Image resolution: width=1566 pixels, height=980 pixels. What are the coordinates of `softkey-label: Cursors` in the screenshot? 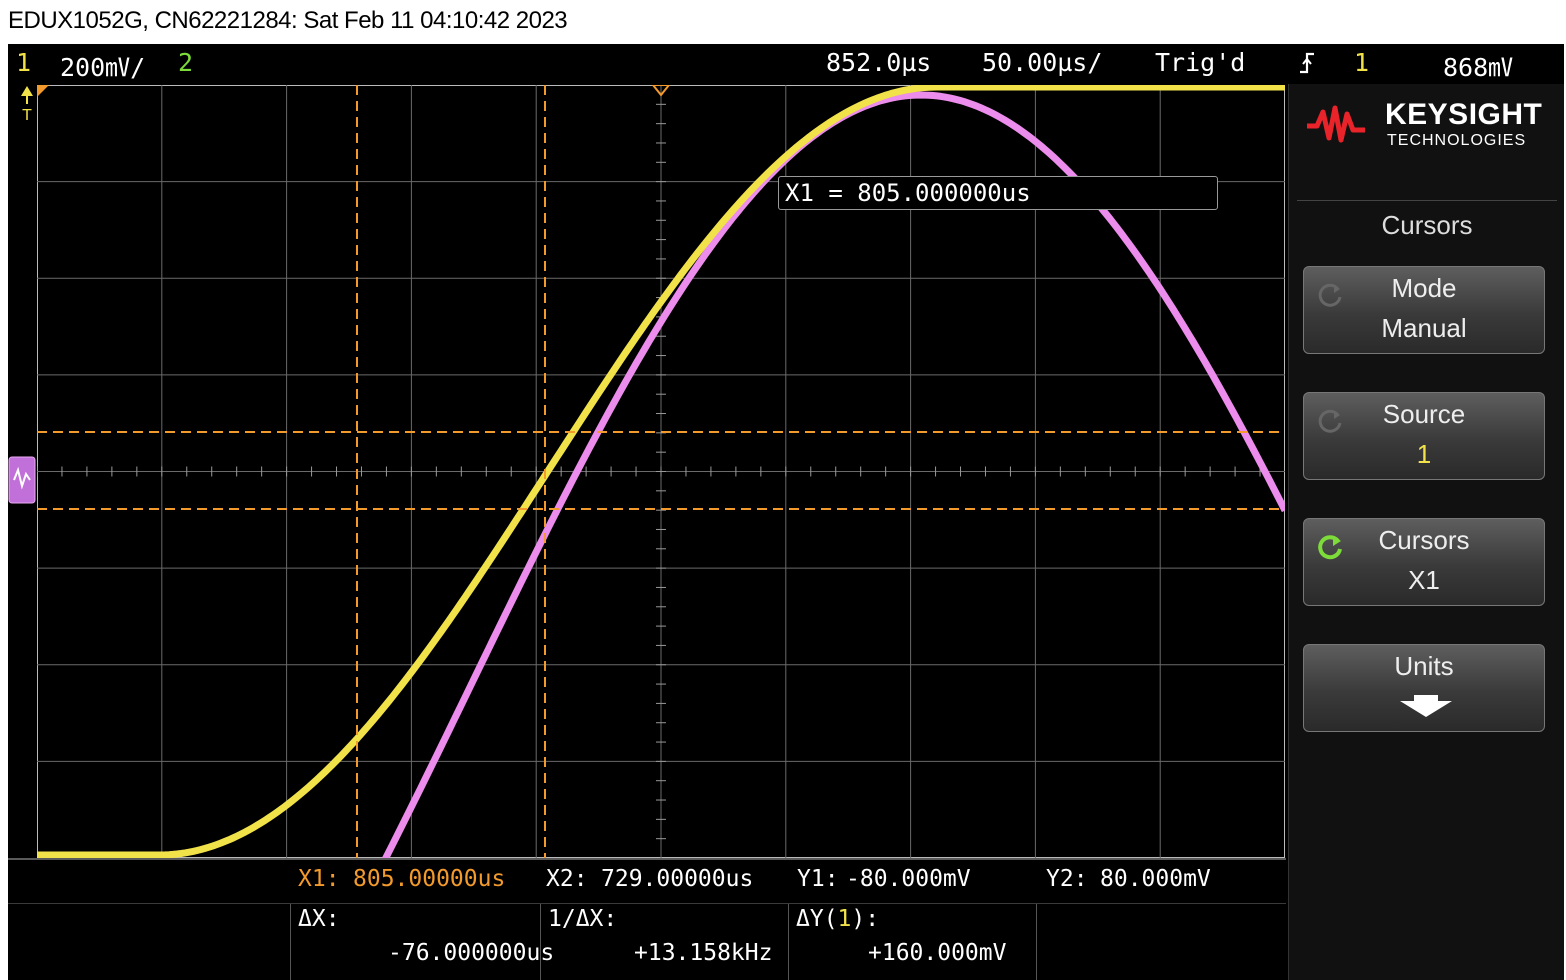 It's located at (1424, 540).